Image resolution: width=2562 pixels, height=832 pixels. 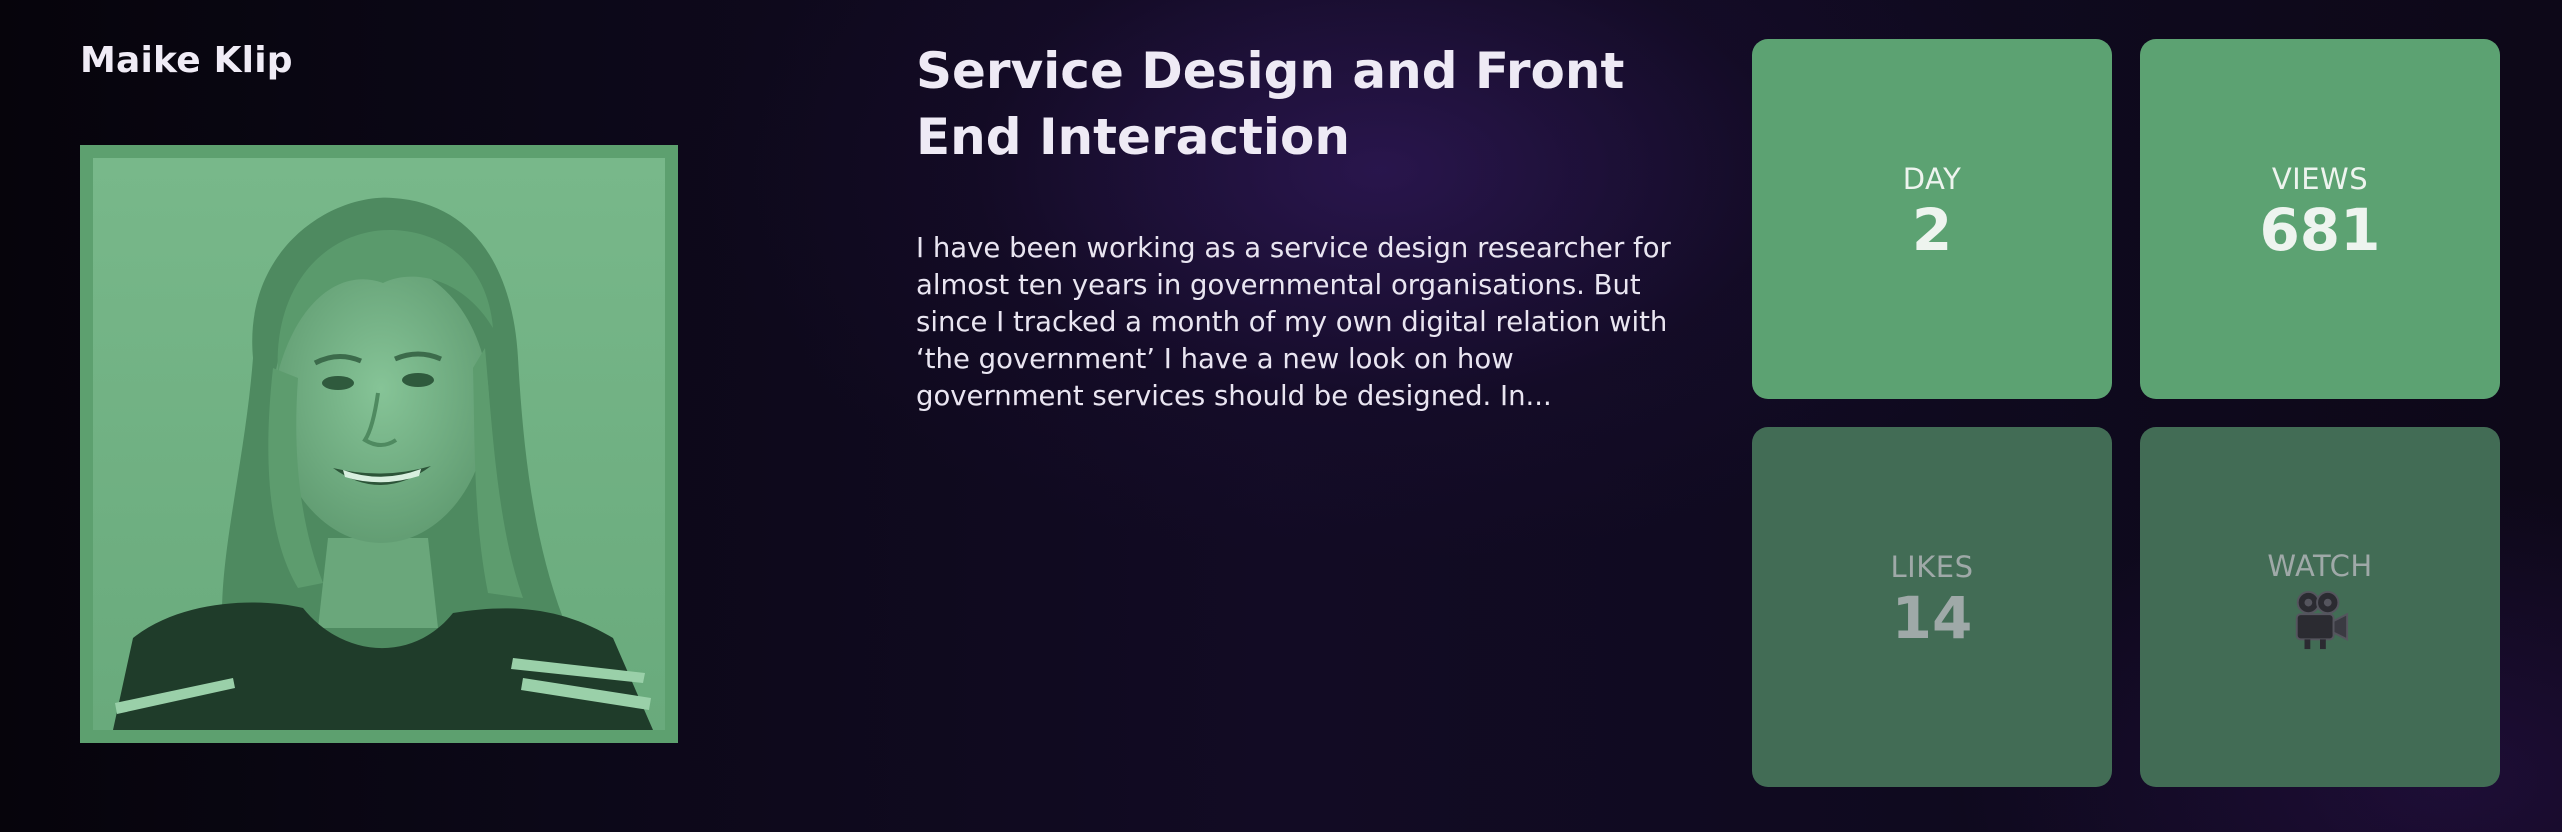 I want to click on movie-camera-icon, so click(x=2320, y=620).